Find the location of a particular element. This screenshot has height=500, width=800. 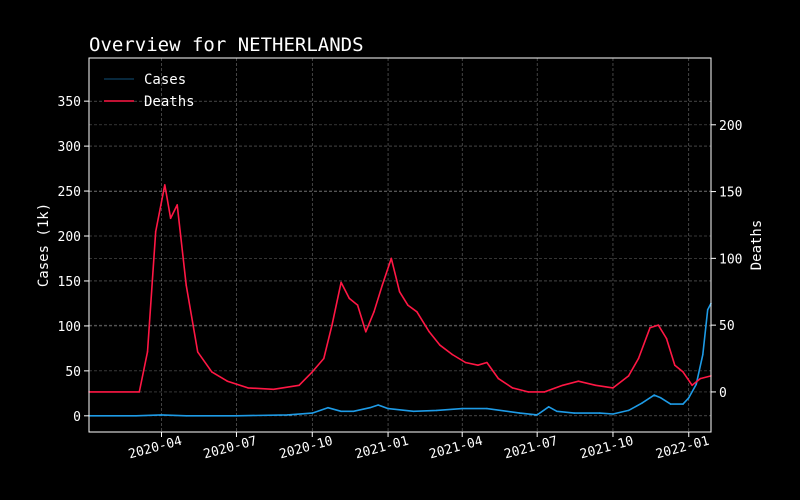

y-axis-right-label: Deaths is located at coordinates (757, 245).